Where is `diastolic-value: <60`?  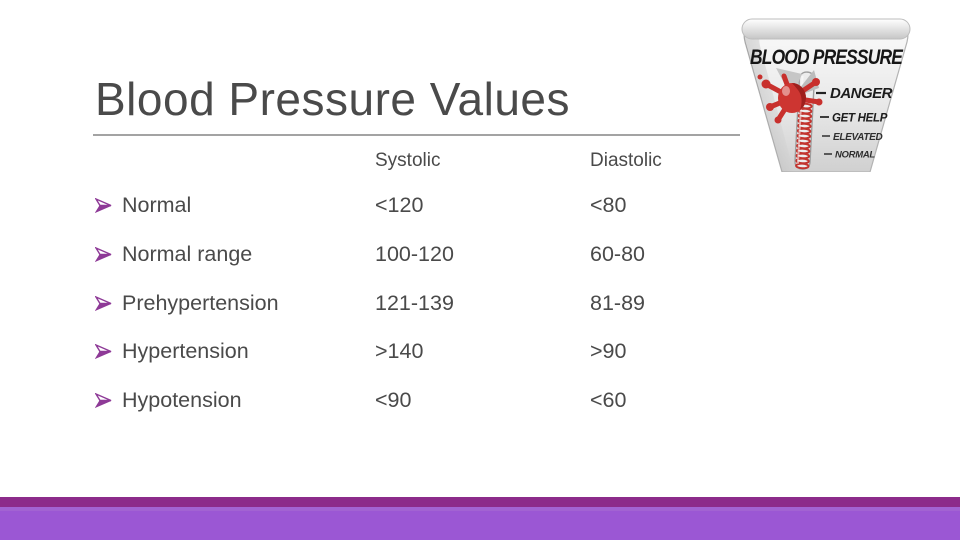 diastolic-value: <60 is located at coordinates (608, 400).